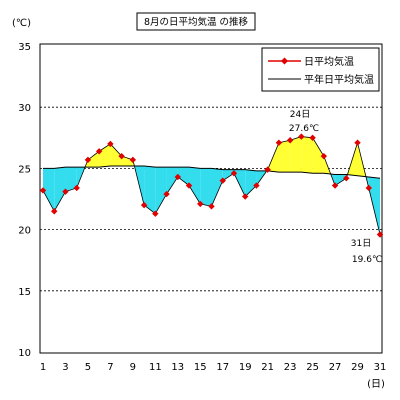 The height and width of the screenshot is (400, 400). I want to click on annotation-day-31: 31日 19.6℃, so click(366, 251).